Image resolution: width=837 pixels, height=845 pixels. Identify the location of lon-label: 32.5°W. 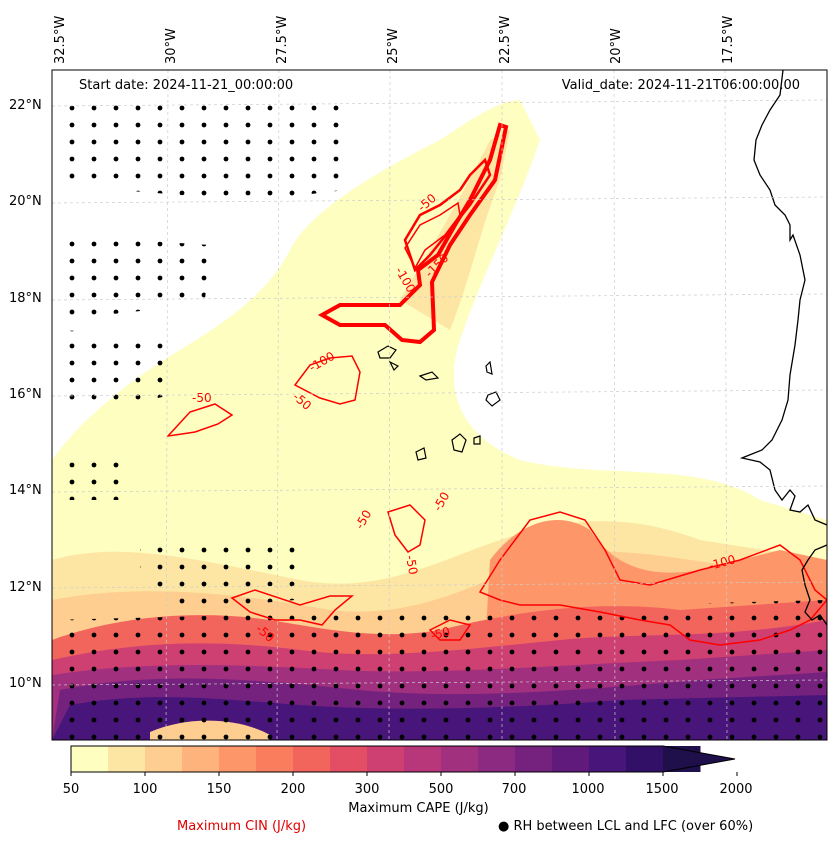
(60, 39).